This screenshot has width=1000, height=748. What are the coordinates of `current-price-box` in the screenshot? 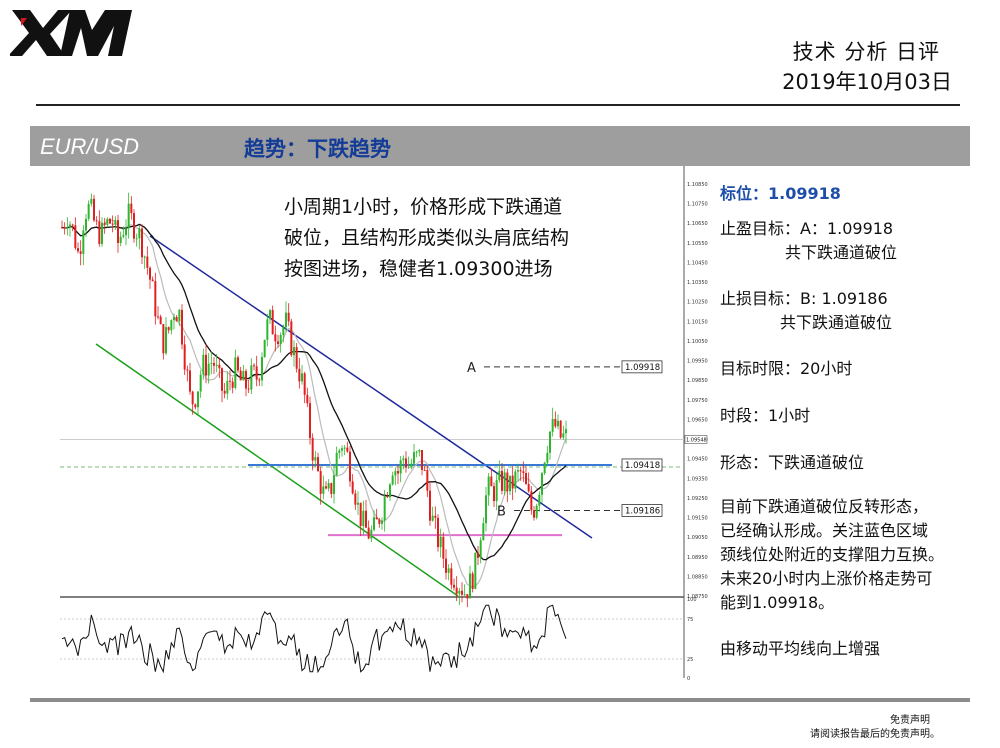 It's located at (696, 439).